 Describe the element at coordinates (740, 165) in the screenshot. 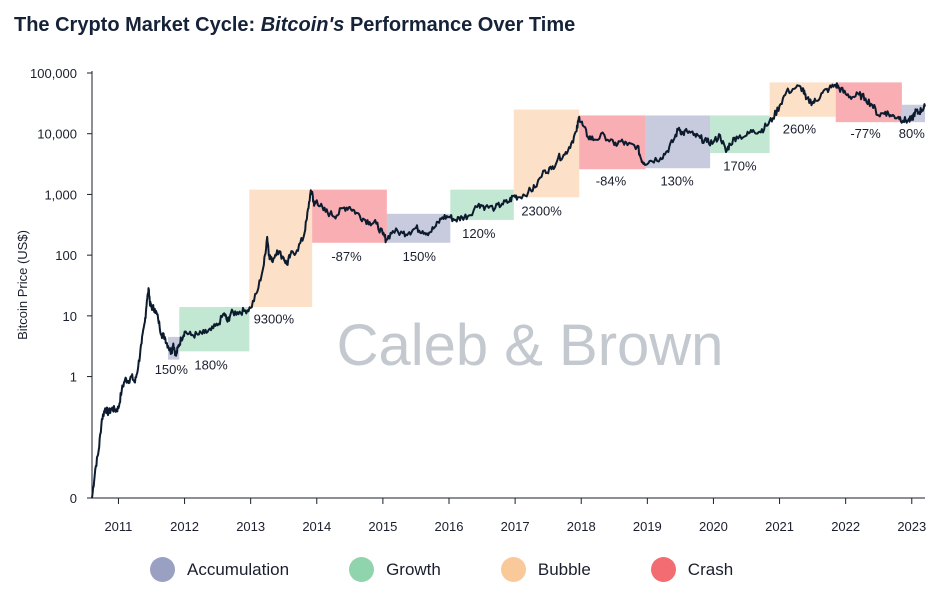

I see `phase-label-growth-9: 170%` at that location.